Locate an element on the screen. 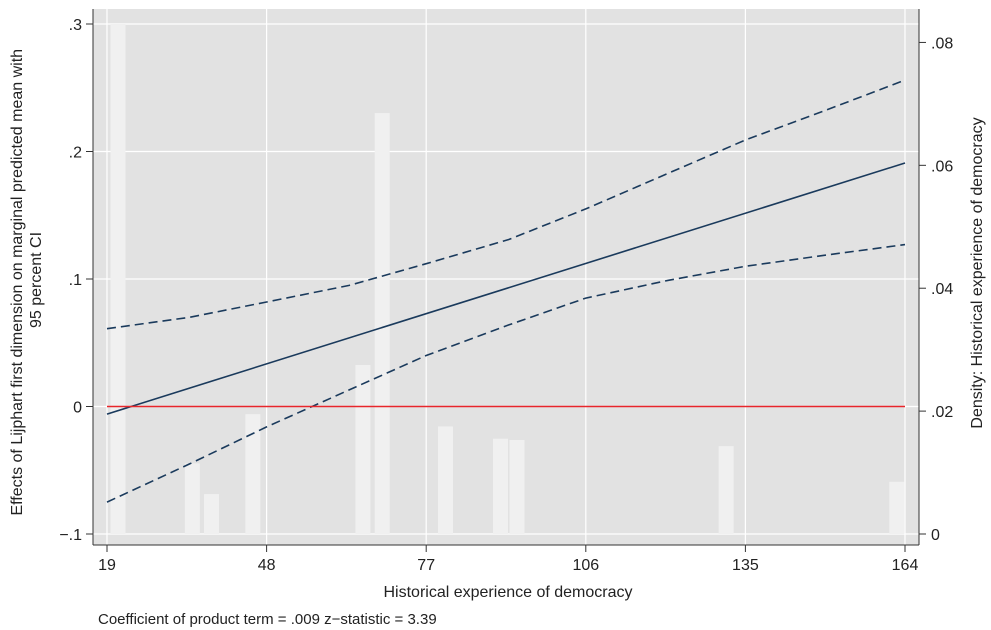 Image resolution: width=991 pixels, height=630 pixels. y2-tick-label: 0 is located at coordinates (935, 535).